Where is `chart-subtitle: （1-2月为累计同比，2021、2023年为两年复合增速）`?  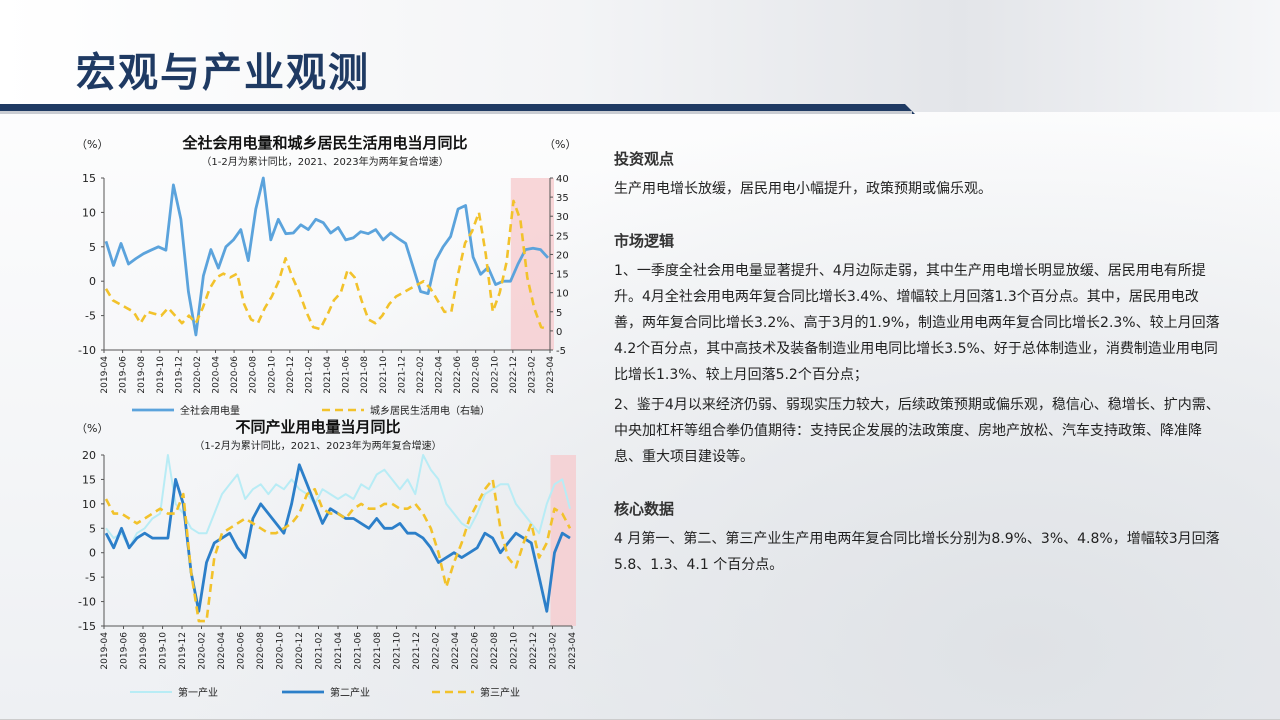 chart-subtitle: （1-2月为累计同比，2021、2023年为两年复合增速） is located at coordinates (317, 445).